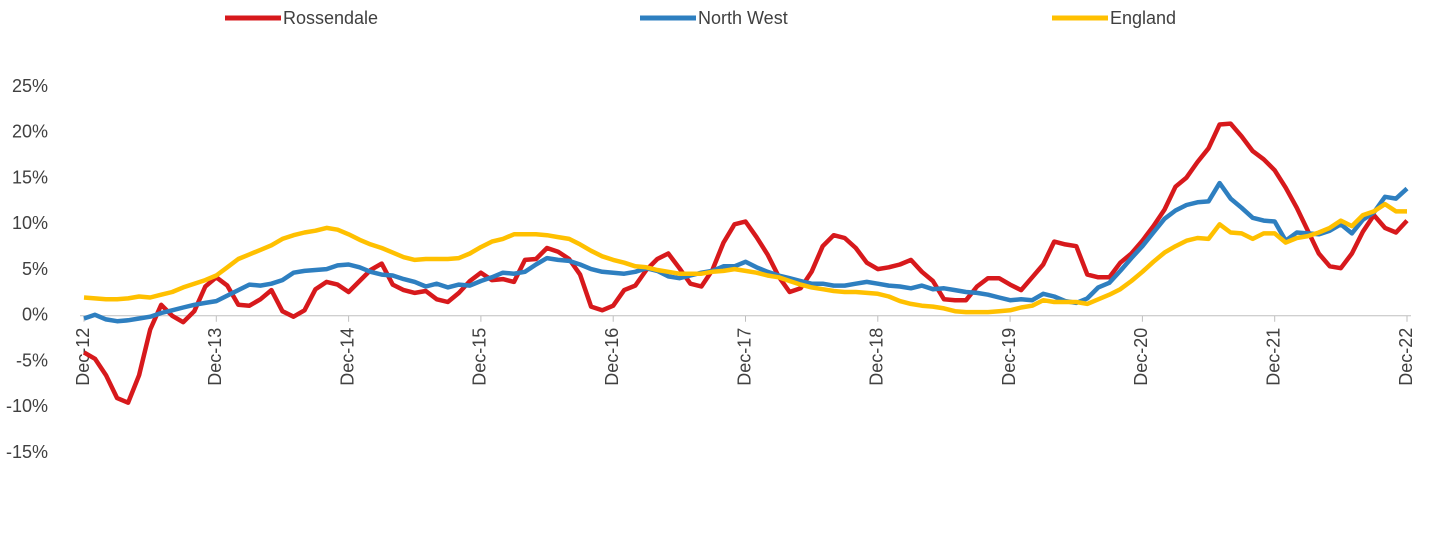 This screenshot has height=535, width=1429. I want to click on y-tick-label: -15%, so click(27, 452).